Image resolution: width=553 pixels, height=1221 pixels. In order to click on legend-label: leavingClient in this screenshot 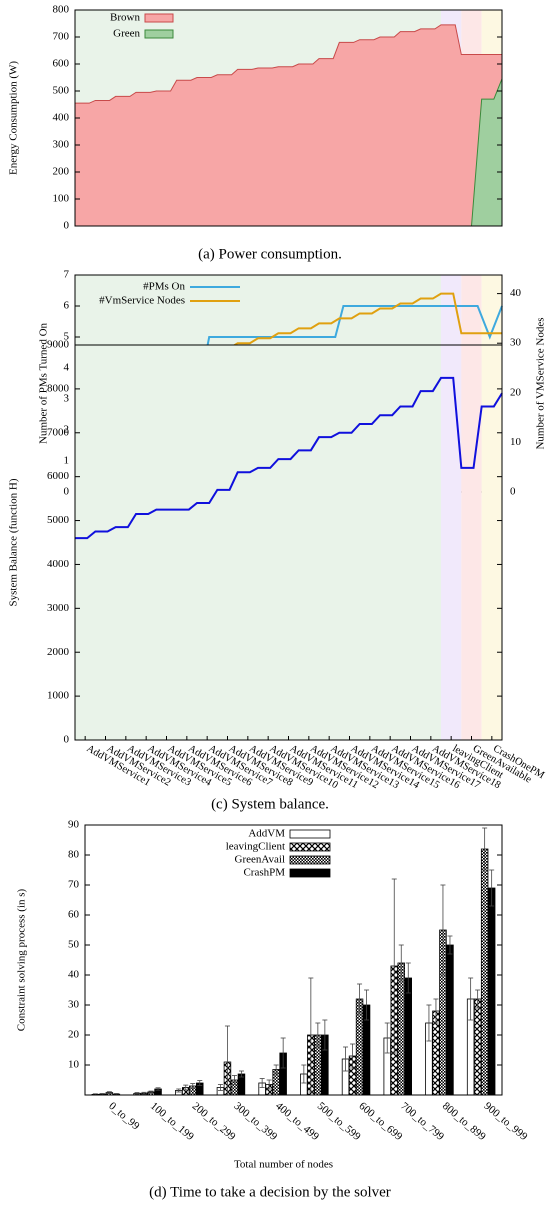, I will do `click(255, 847)`.